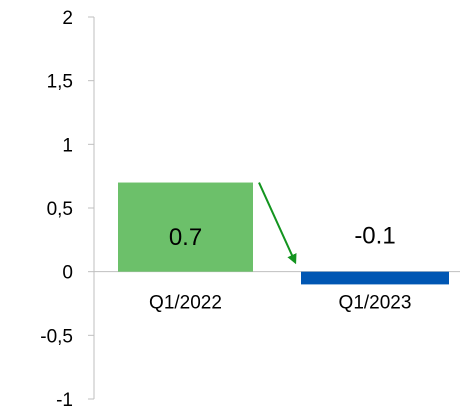 This screenshot has height=409, width=463. What do you see at coordinates (60, 209) in the screenshot?
I see `y-tick-label: 0,5` at bounding box center [60, 209].